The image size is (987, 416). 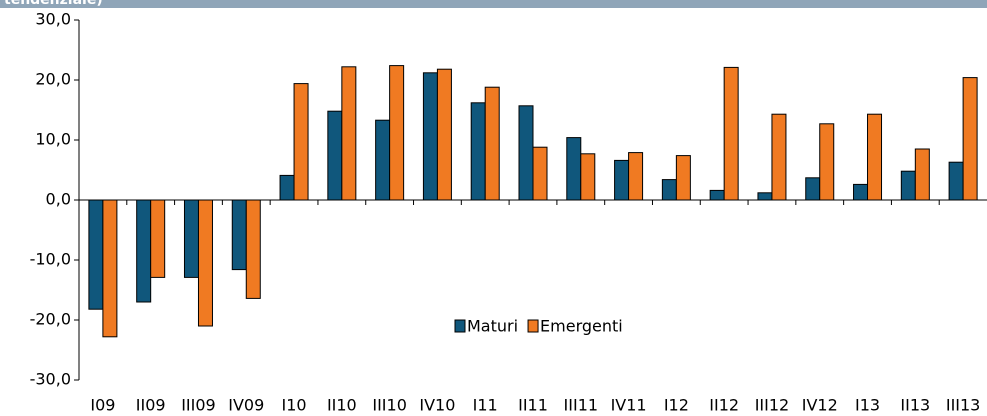 I want to click on x-tick-label: II13, so click(x=915, y=405).